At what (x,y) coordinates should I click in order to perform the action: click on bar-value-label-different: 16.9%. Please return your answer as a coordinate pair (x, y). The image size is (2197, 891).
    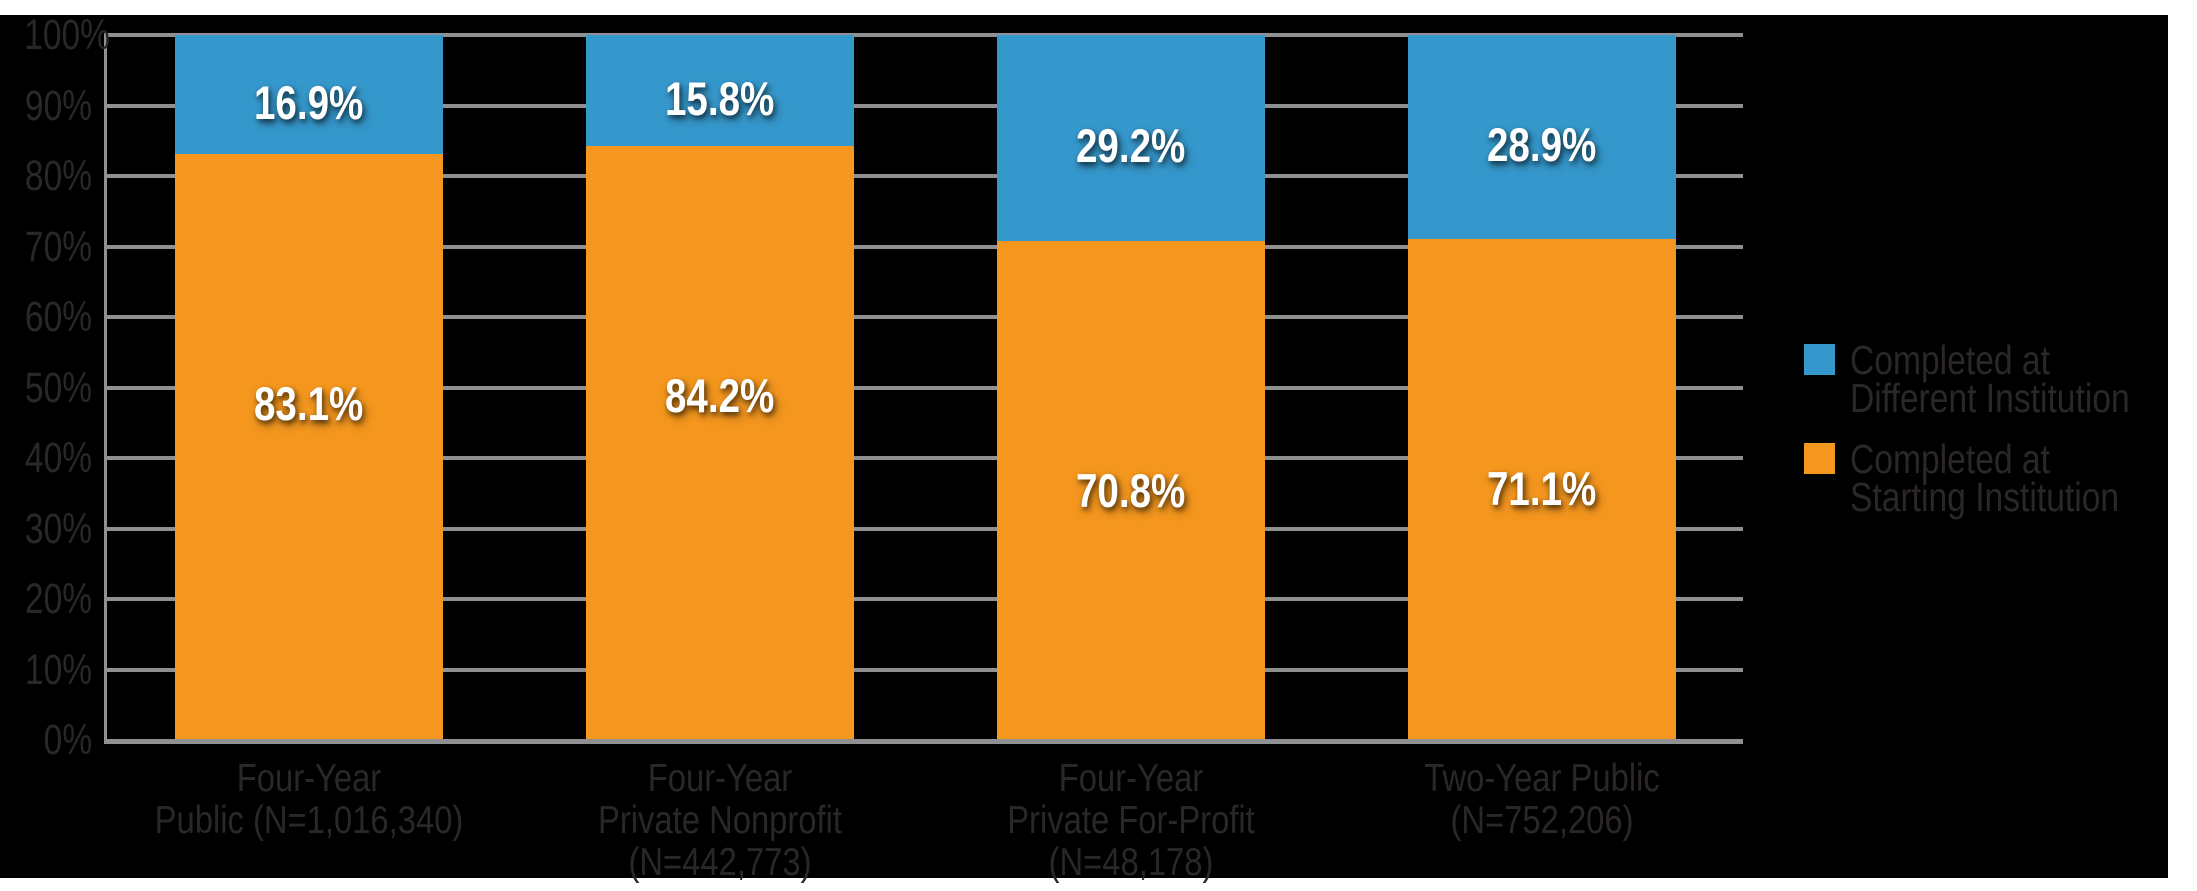
    Looking at the image, I should click on (309, 103).